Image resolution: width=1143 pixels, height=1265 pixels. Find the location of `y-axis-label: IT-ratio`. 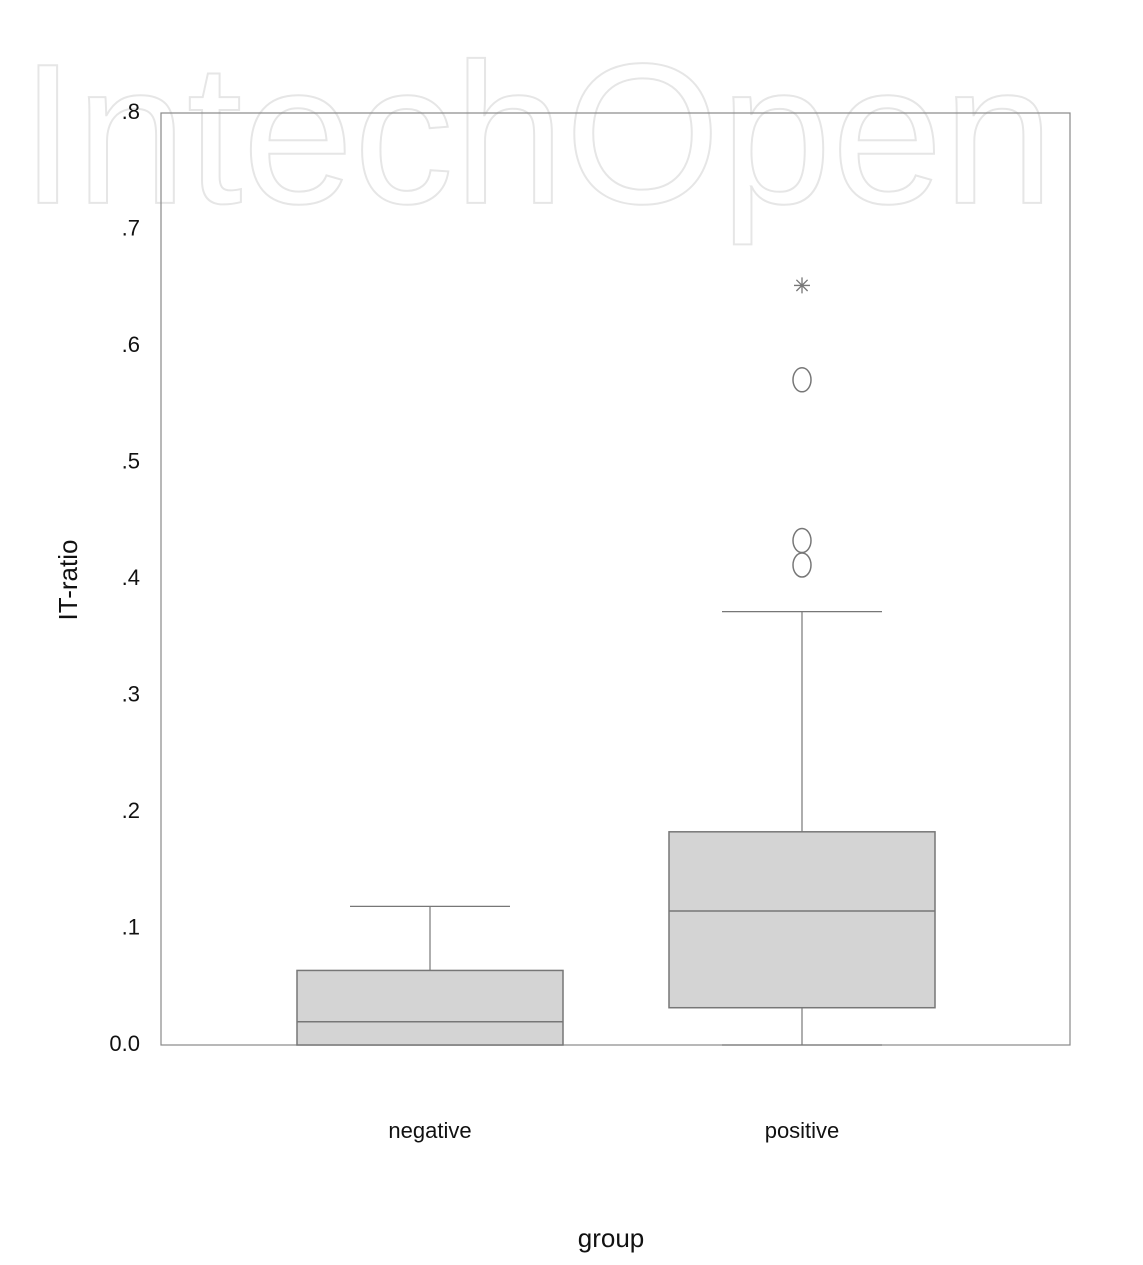

y-axis-label: IT-ratio is located at coordinates (68, 580).